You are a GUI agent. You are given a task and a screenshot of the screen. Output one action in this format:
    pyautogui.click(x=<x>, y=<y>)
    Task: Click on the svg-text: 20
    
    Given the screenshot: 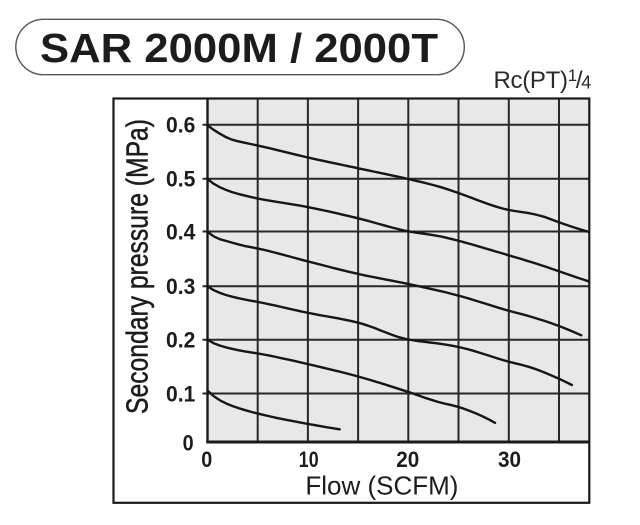 What is the action you would take?
    pyautogui.click(x=407, y=459)
    